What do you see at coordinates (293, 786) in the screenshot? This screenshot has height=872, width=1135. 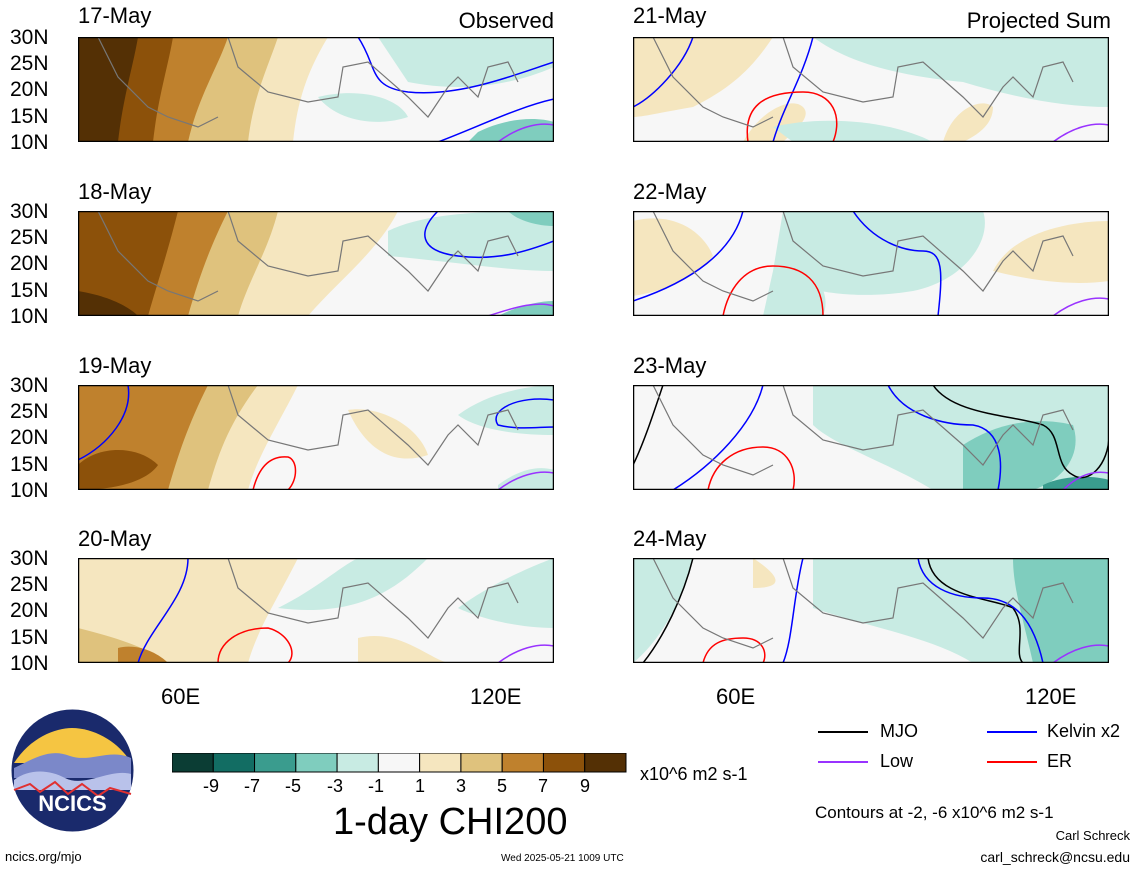 I see `colorbar-tick-label: -5` at bounding box center [293, 786].